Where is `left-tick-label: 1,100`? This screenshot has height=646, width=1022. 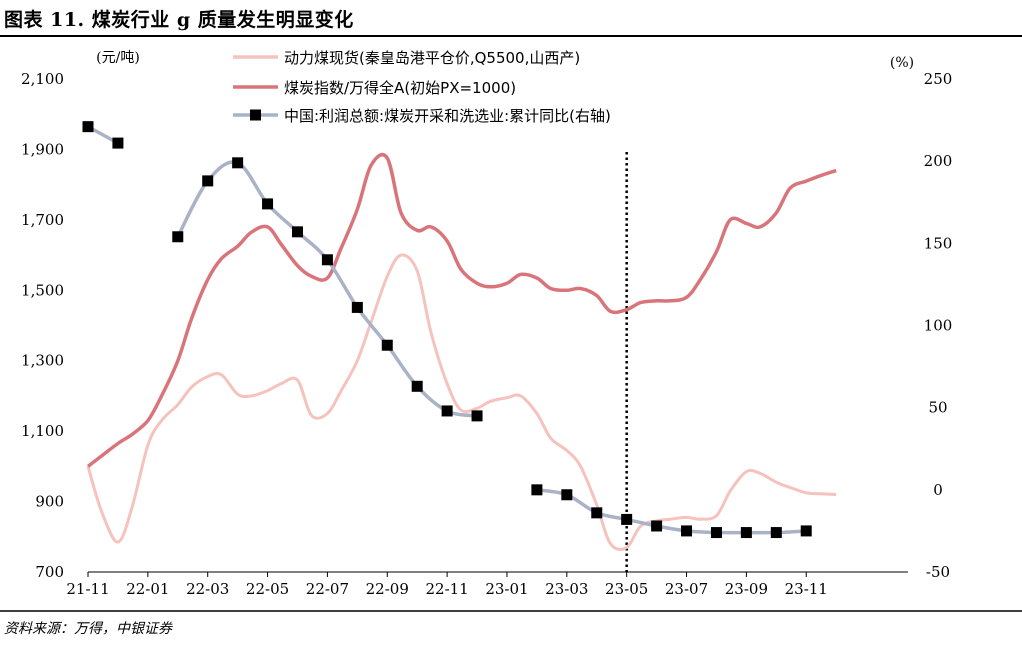
left-tick-label: 1,100 is located at coordinates (42, 431).